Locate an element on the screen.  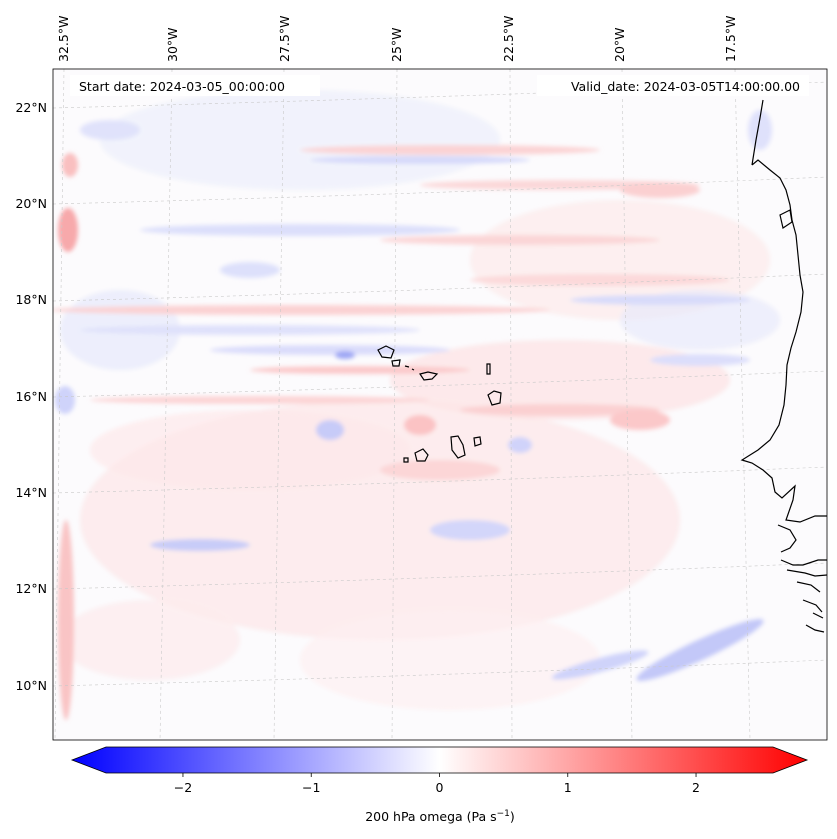
colorbar-tick-label: 2 is located at coordinates (696, 787).